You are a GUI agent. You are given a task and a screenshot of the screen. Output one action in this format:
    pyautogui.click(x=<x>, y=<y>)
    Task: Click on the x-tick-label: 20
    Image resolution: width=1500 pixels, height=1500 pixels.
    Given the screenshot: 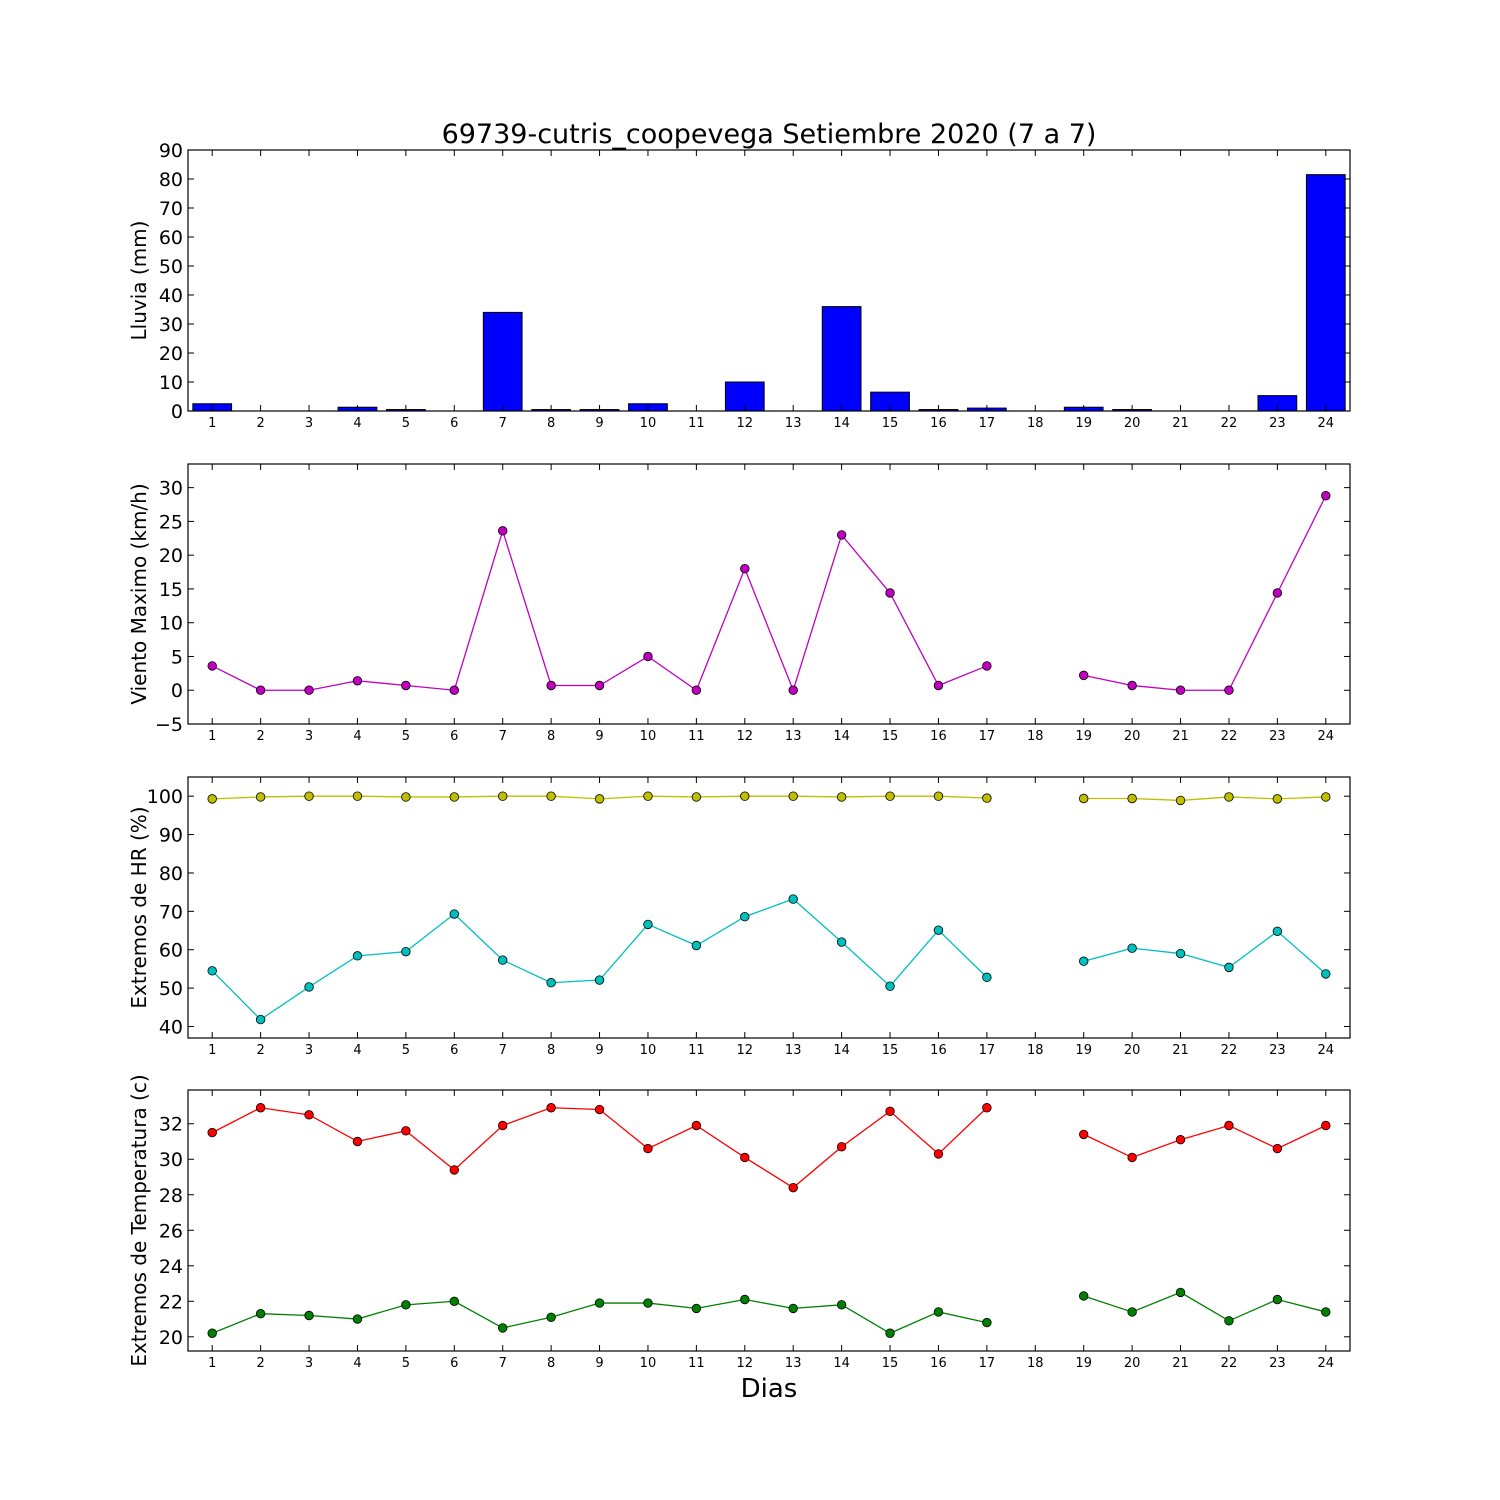 What is the action you would take?
    pyautogui.click(x=1132, y=1363)
    